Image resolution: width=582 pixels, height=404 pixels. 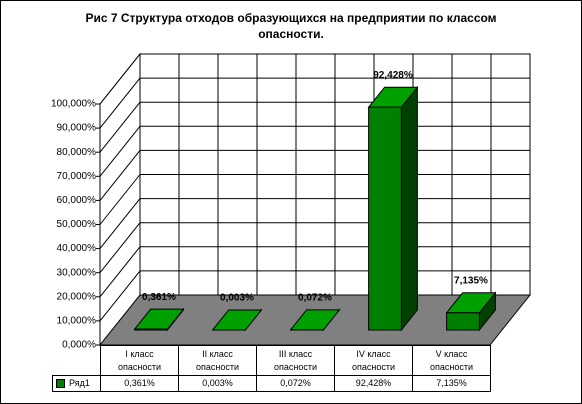 I want to click on y-tick-label: 20,000%, so click(x=77, y=296).